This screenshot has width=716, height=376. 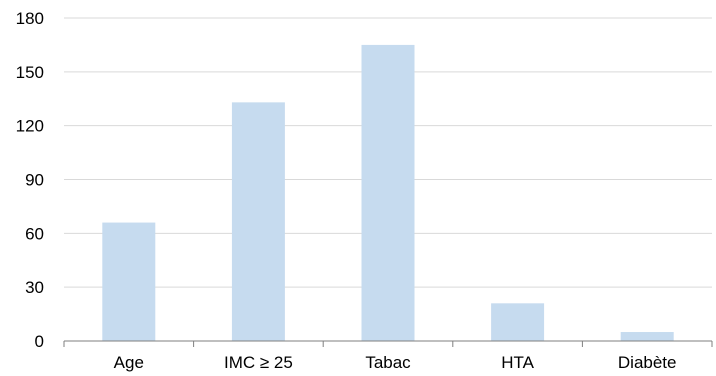 I want to click on y-tick-label-90: 90, so click(x=34, y=180).